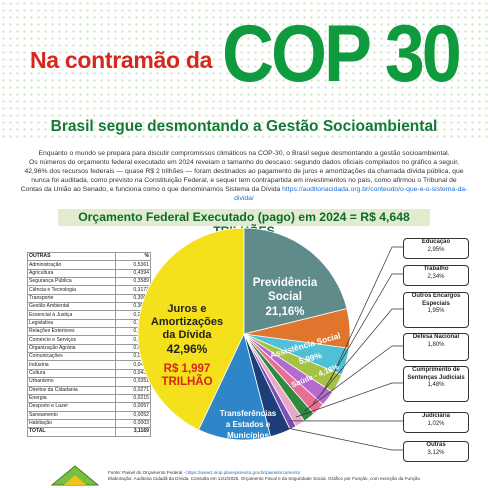  Describe the element at coordinates (342, 54) in the screenshot. I see `cop30-title: COP 30` at that location.